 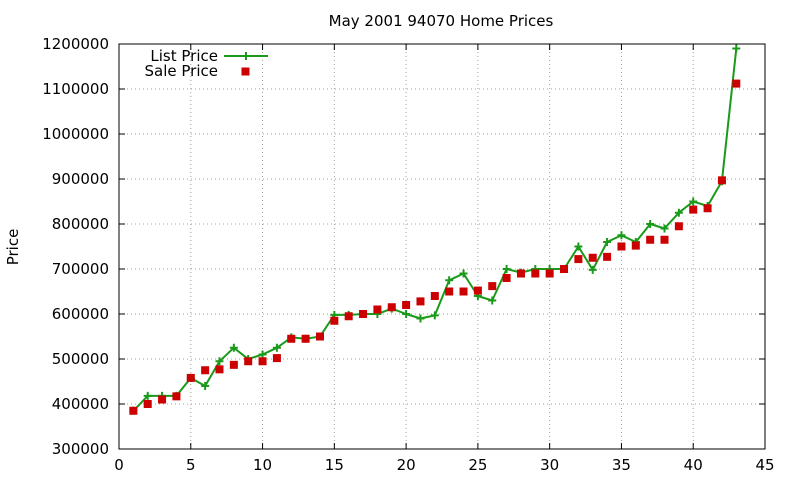 What do you see at coordinates (75, 134) in the screenshot?
I see `y-tick-label: 1000000` at bounding box center [75, 134].